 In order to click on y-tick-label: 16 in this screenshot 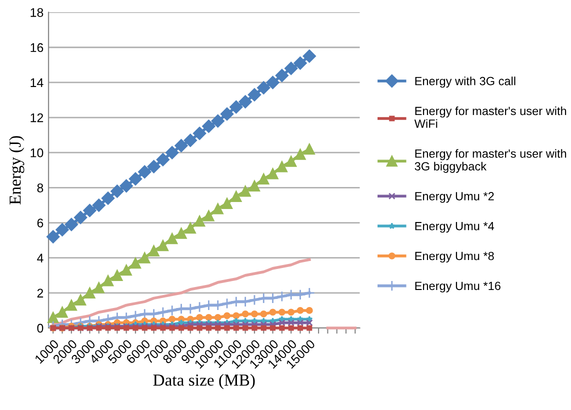, I will do `click(37, 47)`.